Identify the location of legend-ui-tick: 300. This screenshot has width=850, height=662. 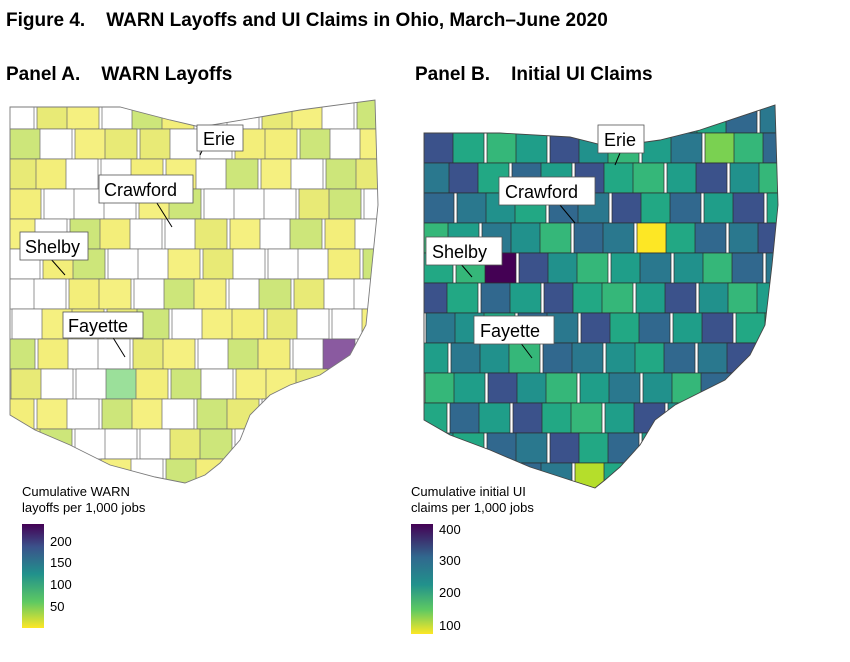
(450, 560).